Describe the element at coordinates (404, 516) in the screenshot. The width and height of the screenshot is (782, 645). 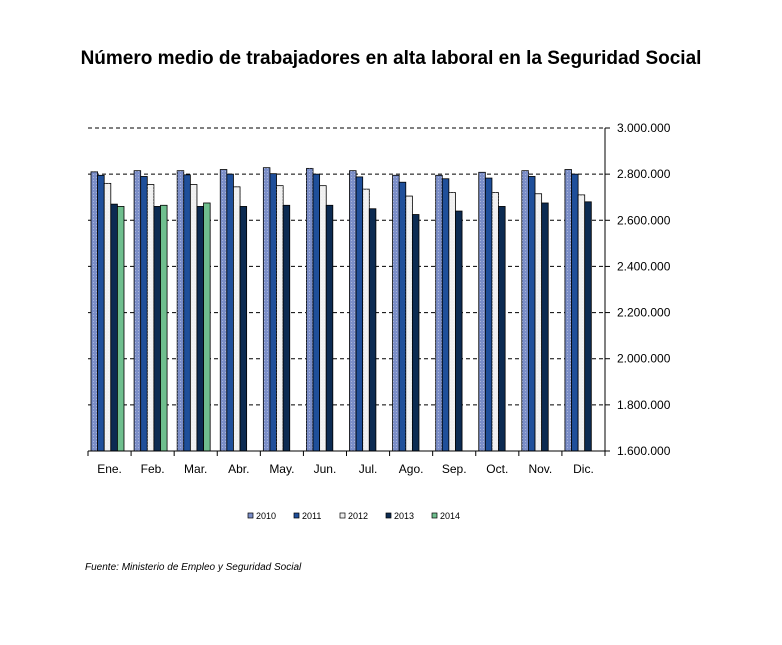
I see `legend-label-2013: 2013` at that location.